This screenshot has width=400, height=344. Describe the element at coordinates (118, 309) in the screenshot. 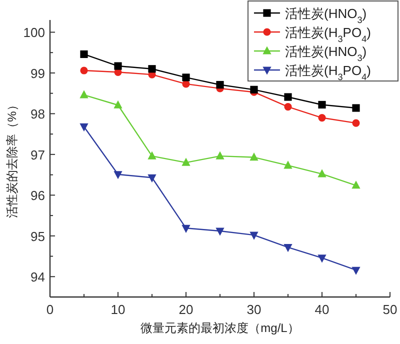

I see `x-tick-label: 10` at that location.